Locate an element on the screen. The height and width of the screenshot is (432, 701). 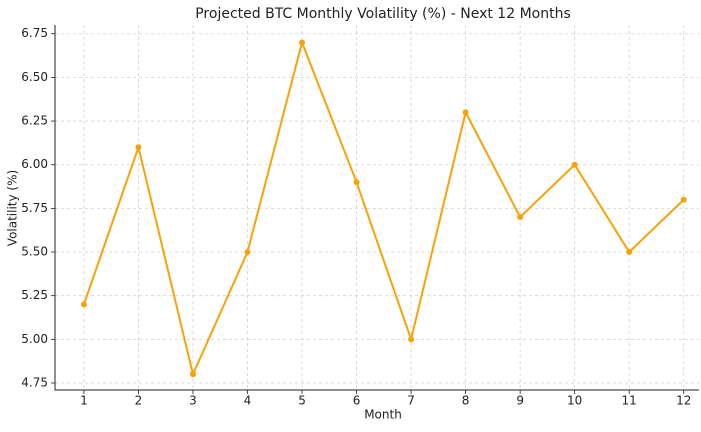
x-tick-label: 3 is located at coordinates (193, 401).